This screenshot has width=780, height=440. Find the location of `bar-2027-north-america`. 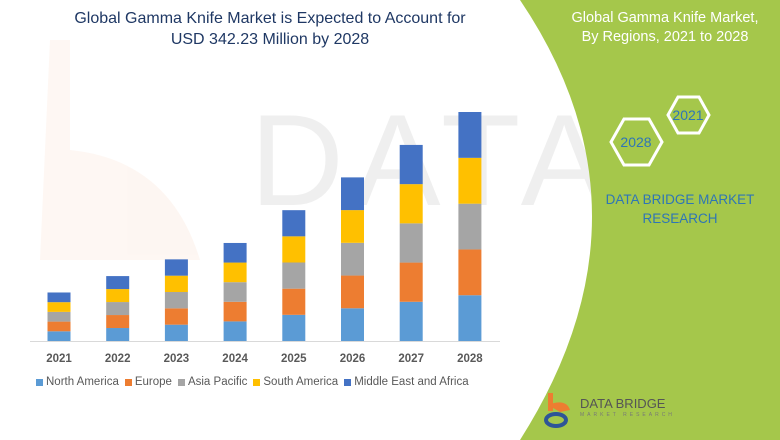

bar-2027-north-america is located at coordinates (411, 321).